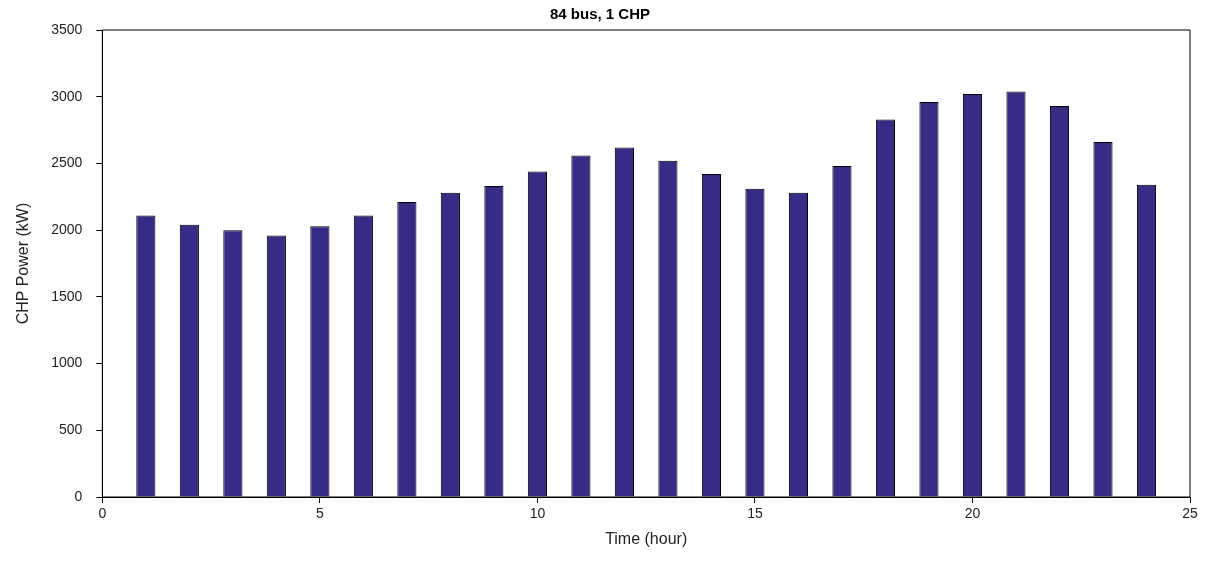 This screenshot has height=563, width=1210. I want to click on x-tick-label: 5, so click(319, 513).